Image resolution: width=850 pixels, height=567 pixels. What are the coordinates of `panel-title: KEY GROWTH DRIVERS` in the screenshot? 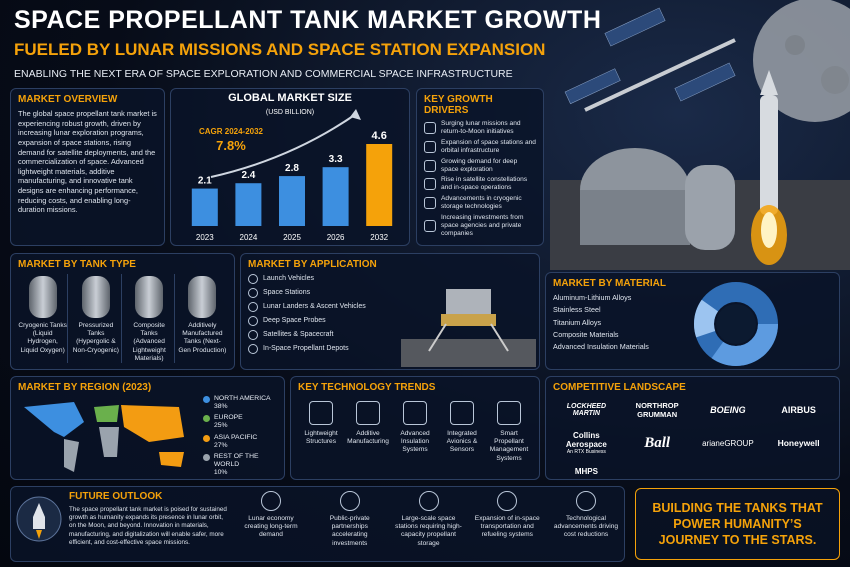 It's located at (458, 105).